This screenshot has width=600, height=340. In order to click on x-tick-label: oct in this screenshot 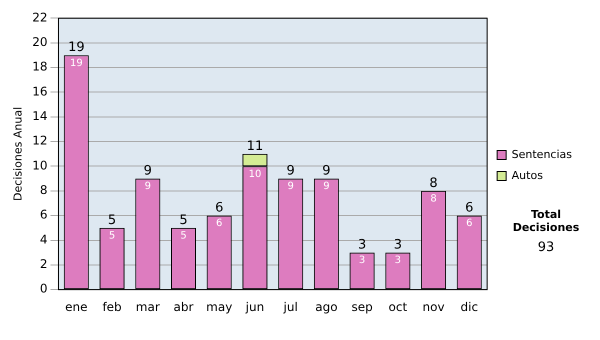, I will do `click(398, 307)`.